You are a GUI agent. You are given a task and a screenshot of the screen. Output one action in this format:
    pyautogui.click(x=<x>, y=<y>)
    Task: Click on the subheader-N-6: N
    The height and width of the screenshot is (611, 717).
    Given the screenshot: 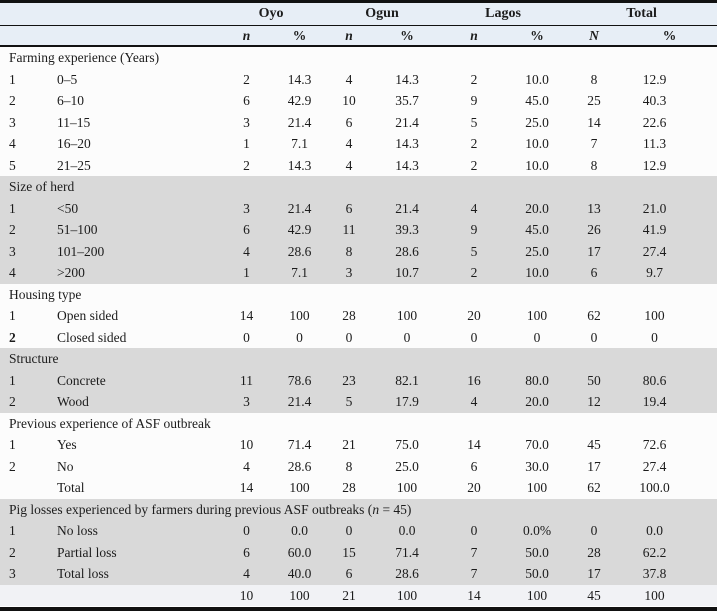 What is the action you would take?
    pyautogui.click(x=594, y=36)
    